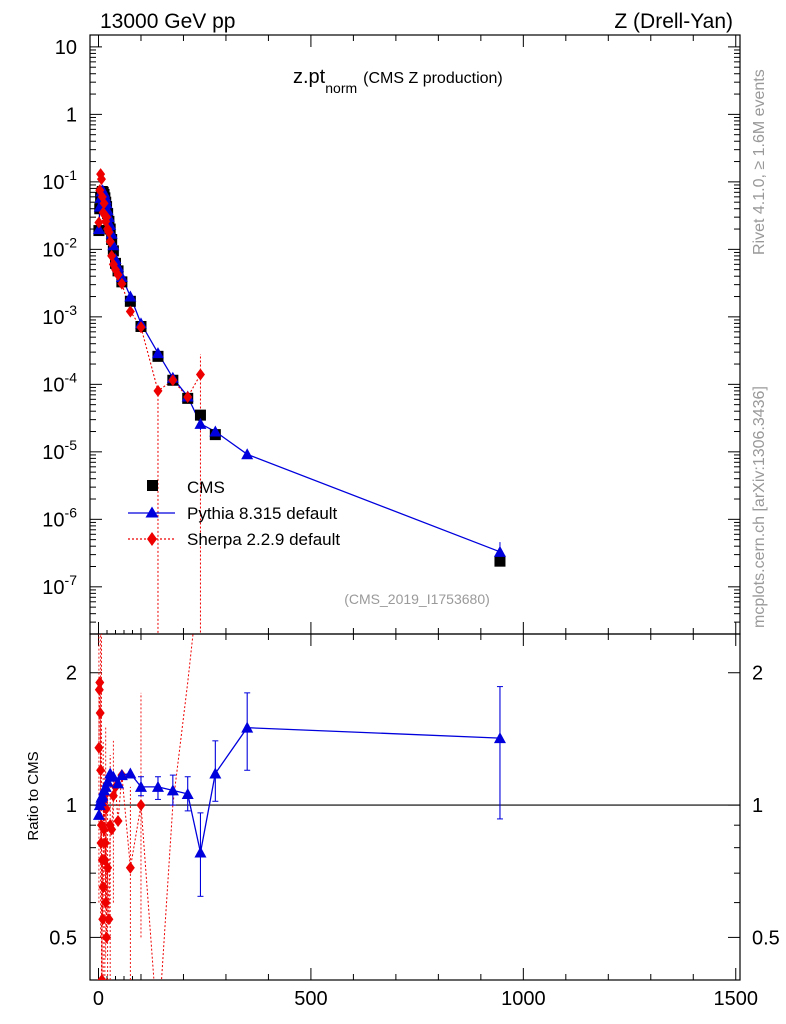  I want to click on process-label: Z (Drell-Yan), so click(673, 21).